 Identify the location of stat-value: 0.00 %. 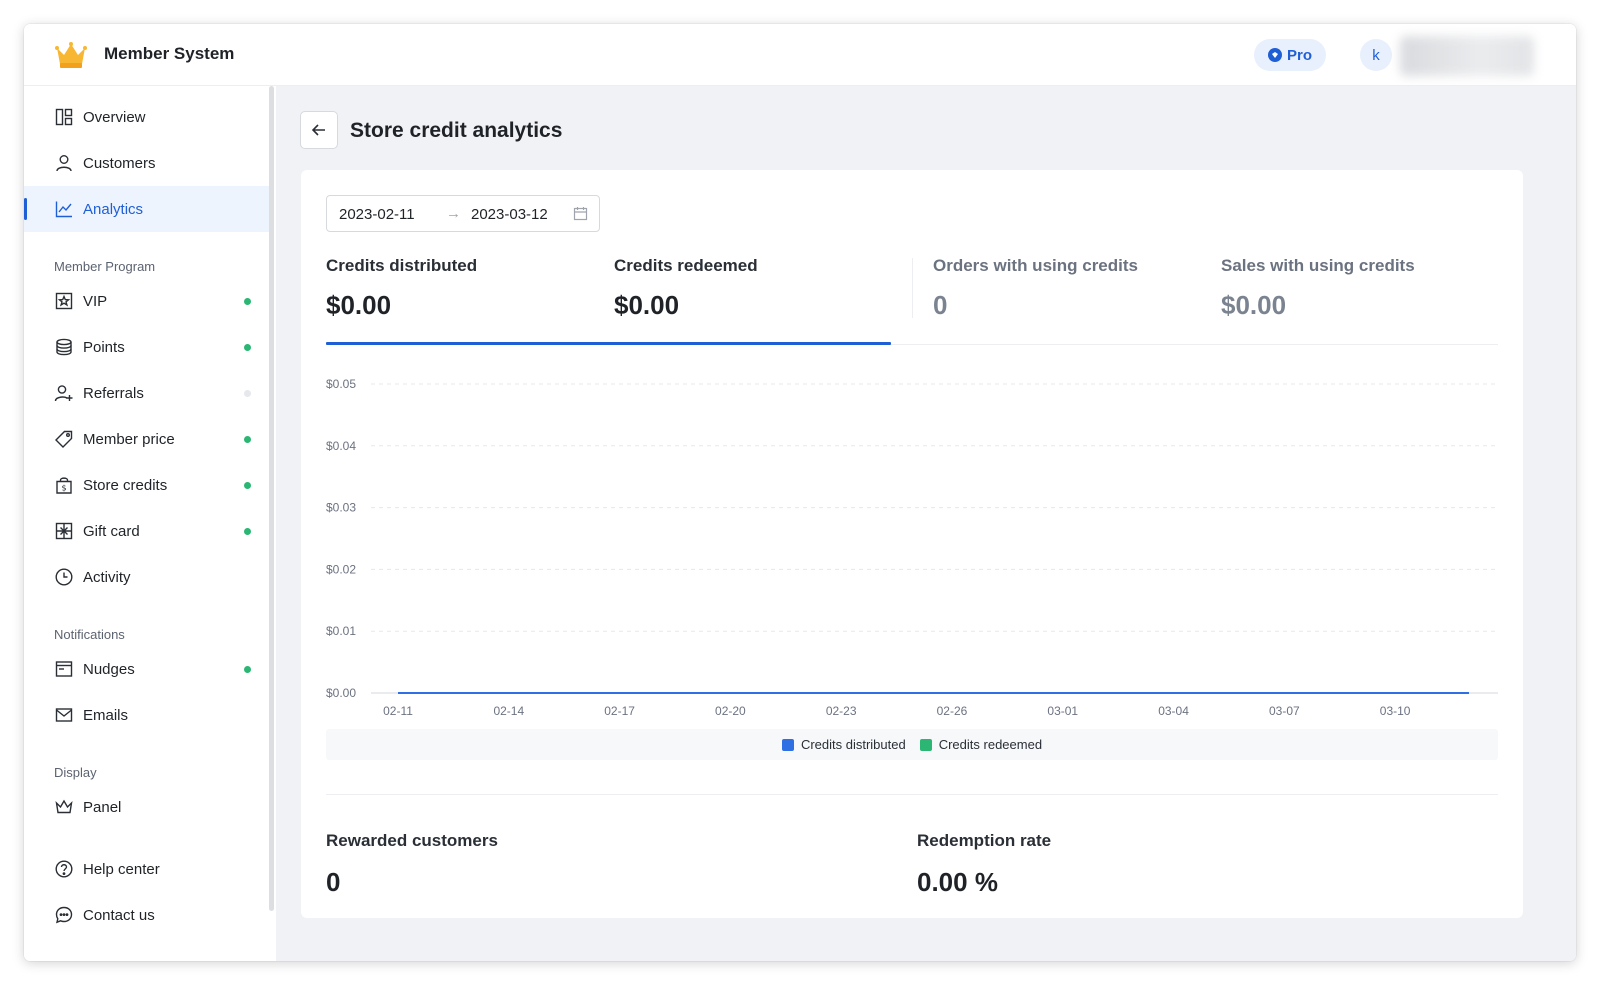
(957, 882).